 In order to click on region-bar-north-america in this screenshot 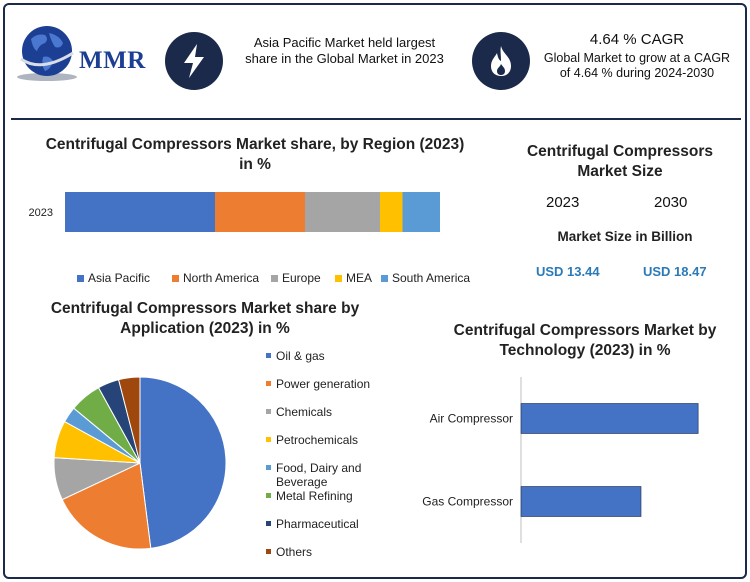, I will do `click(260, 212)`.